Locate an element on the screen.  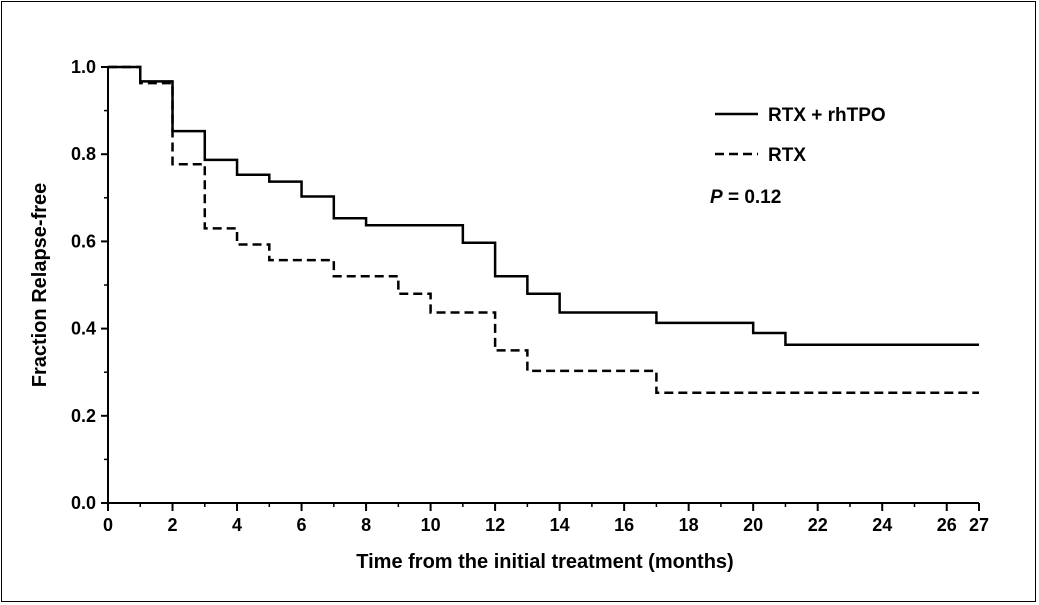
x-tick-label: 10 is located at coordinates (431, 525).